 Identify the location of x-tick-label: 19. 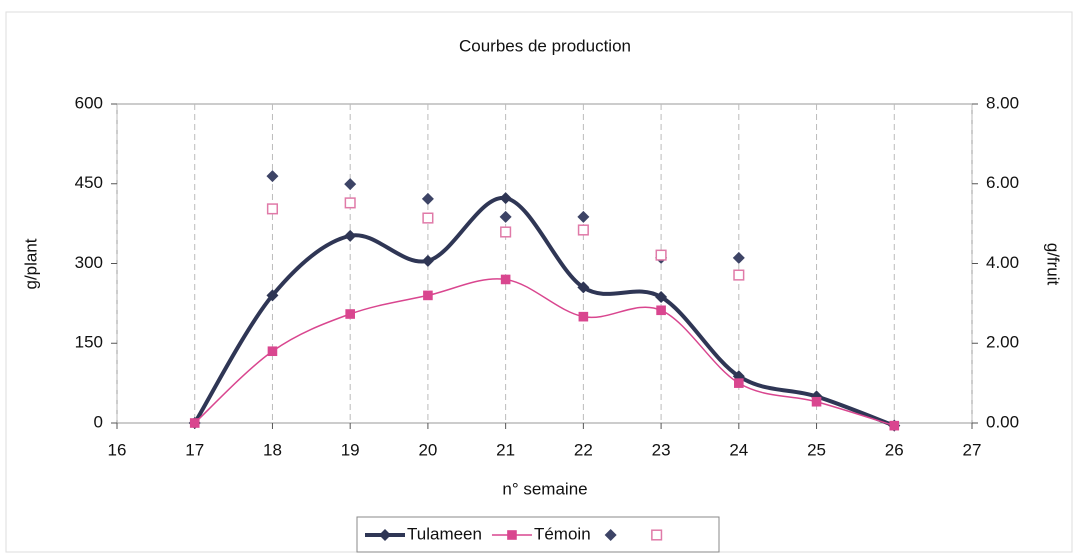
(350, 449).